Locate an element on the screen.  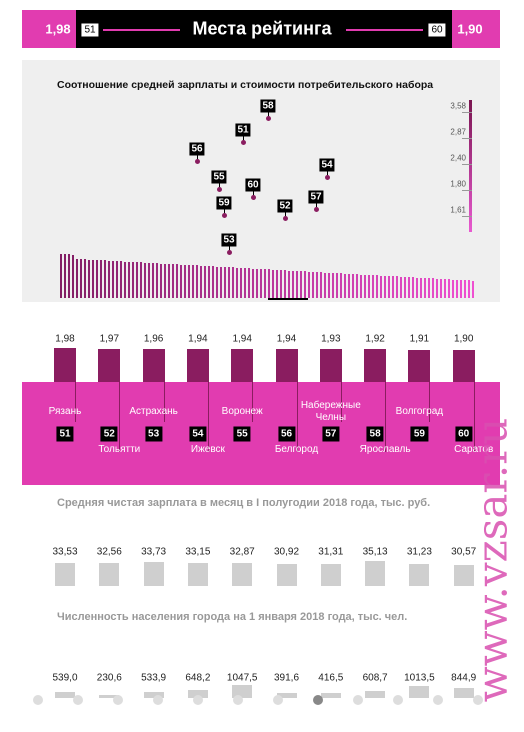
city-name: Тольятти is located at coordinates (119, 449).